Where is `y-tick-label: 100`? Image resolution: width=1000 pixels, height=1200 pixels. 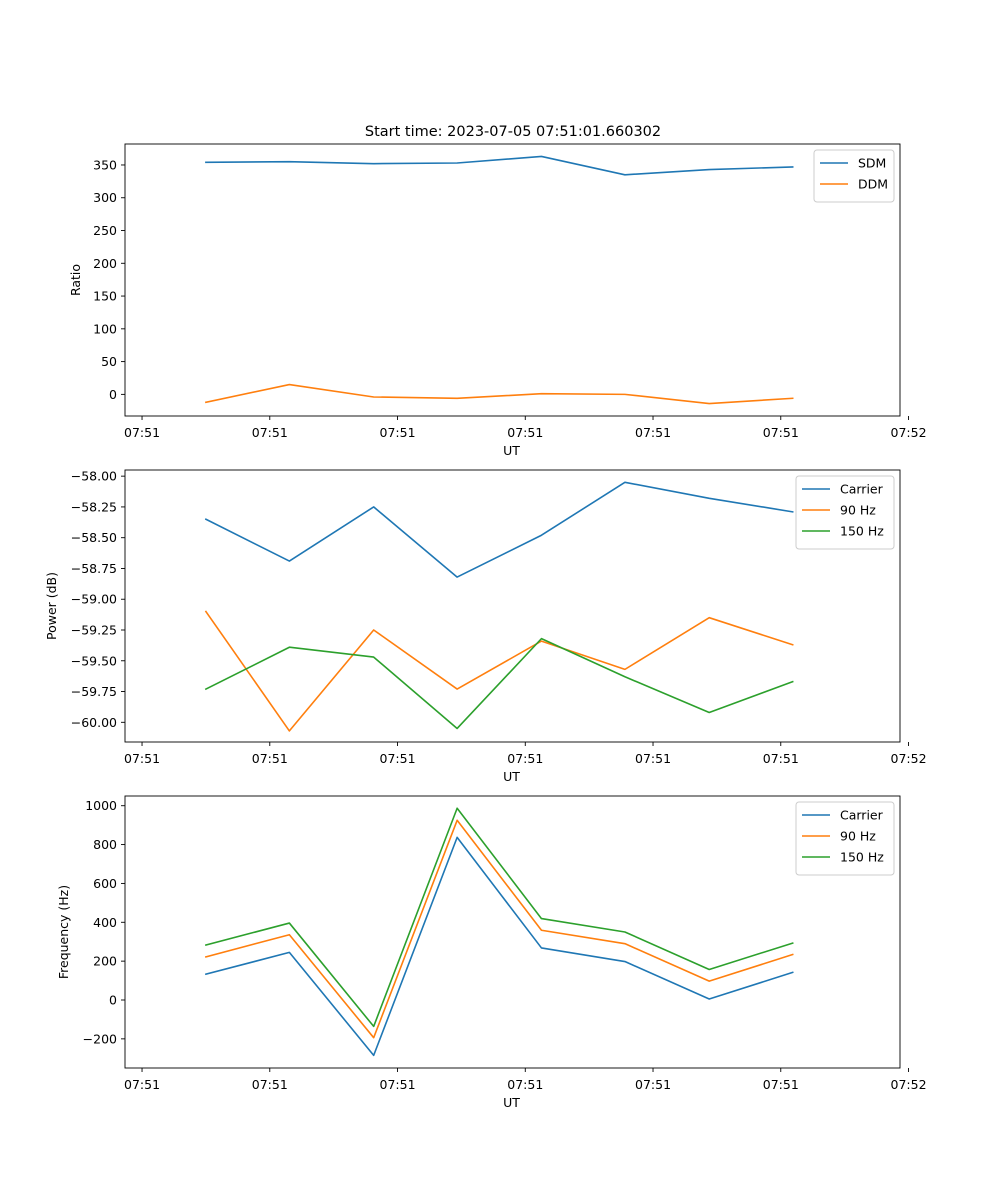 y-tick-label: 100 is located at coordinates (105, 328).